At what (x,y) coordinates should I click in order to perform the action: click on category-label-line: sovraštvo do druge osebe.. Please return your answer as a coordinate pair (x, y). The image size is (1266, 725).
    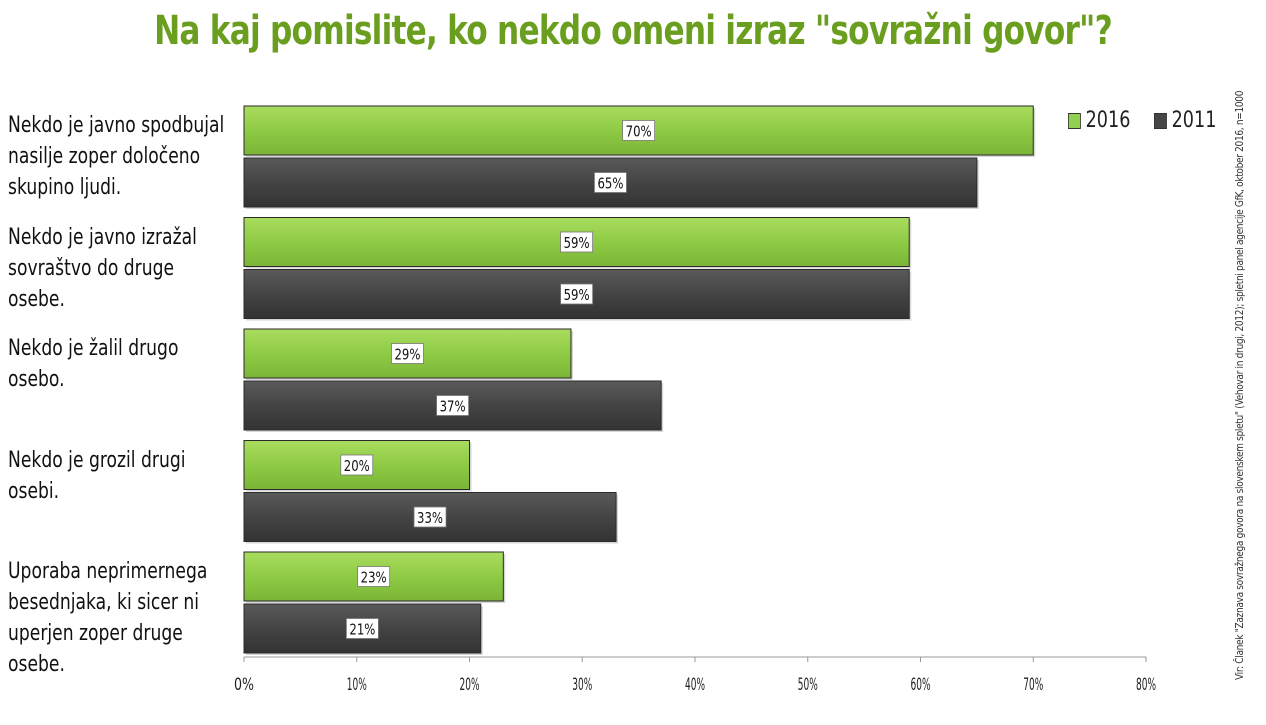
    Looking at the image, I should click on (91, 283).